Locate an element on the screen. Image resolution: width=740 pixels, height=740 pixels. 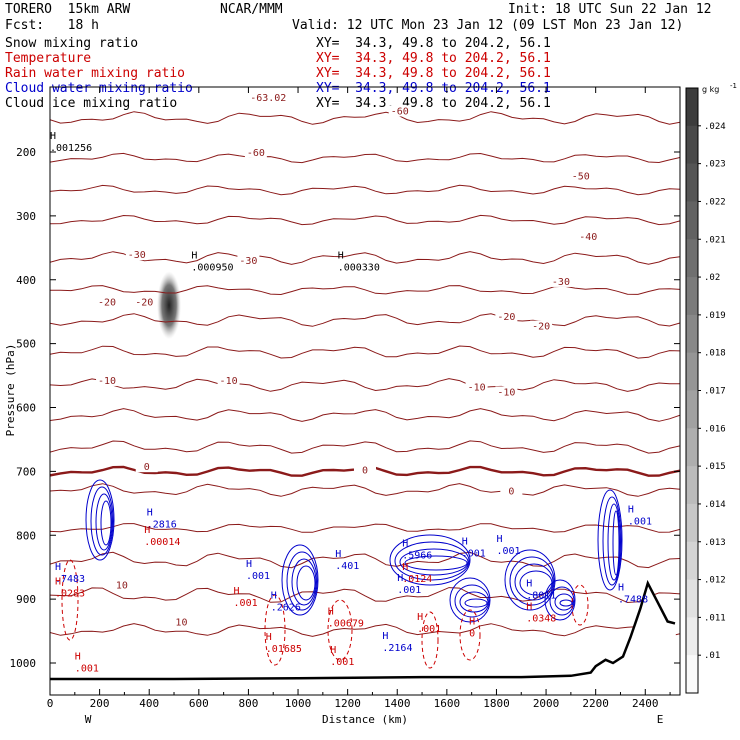
colorbar-tick-label: .018 is located at coordinates (715, 354).